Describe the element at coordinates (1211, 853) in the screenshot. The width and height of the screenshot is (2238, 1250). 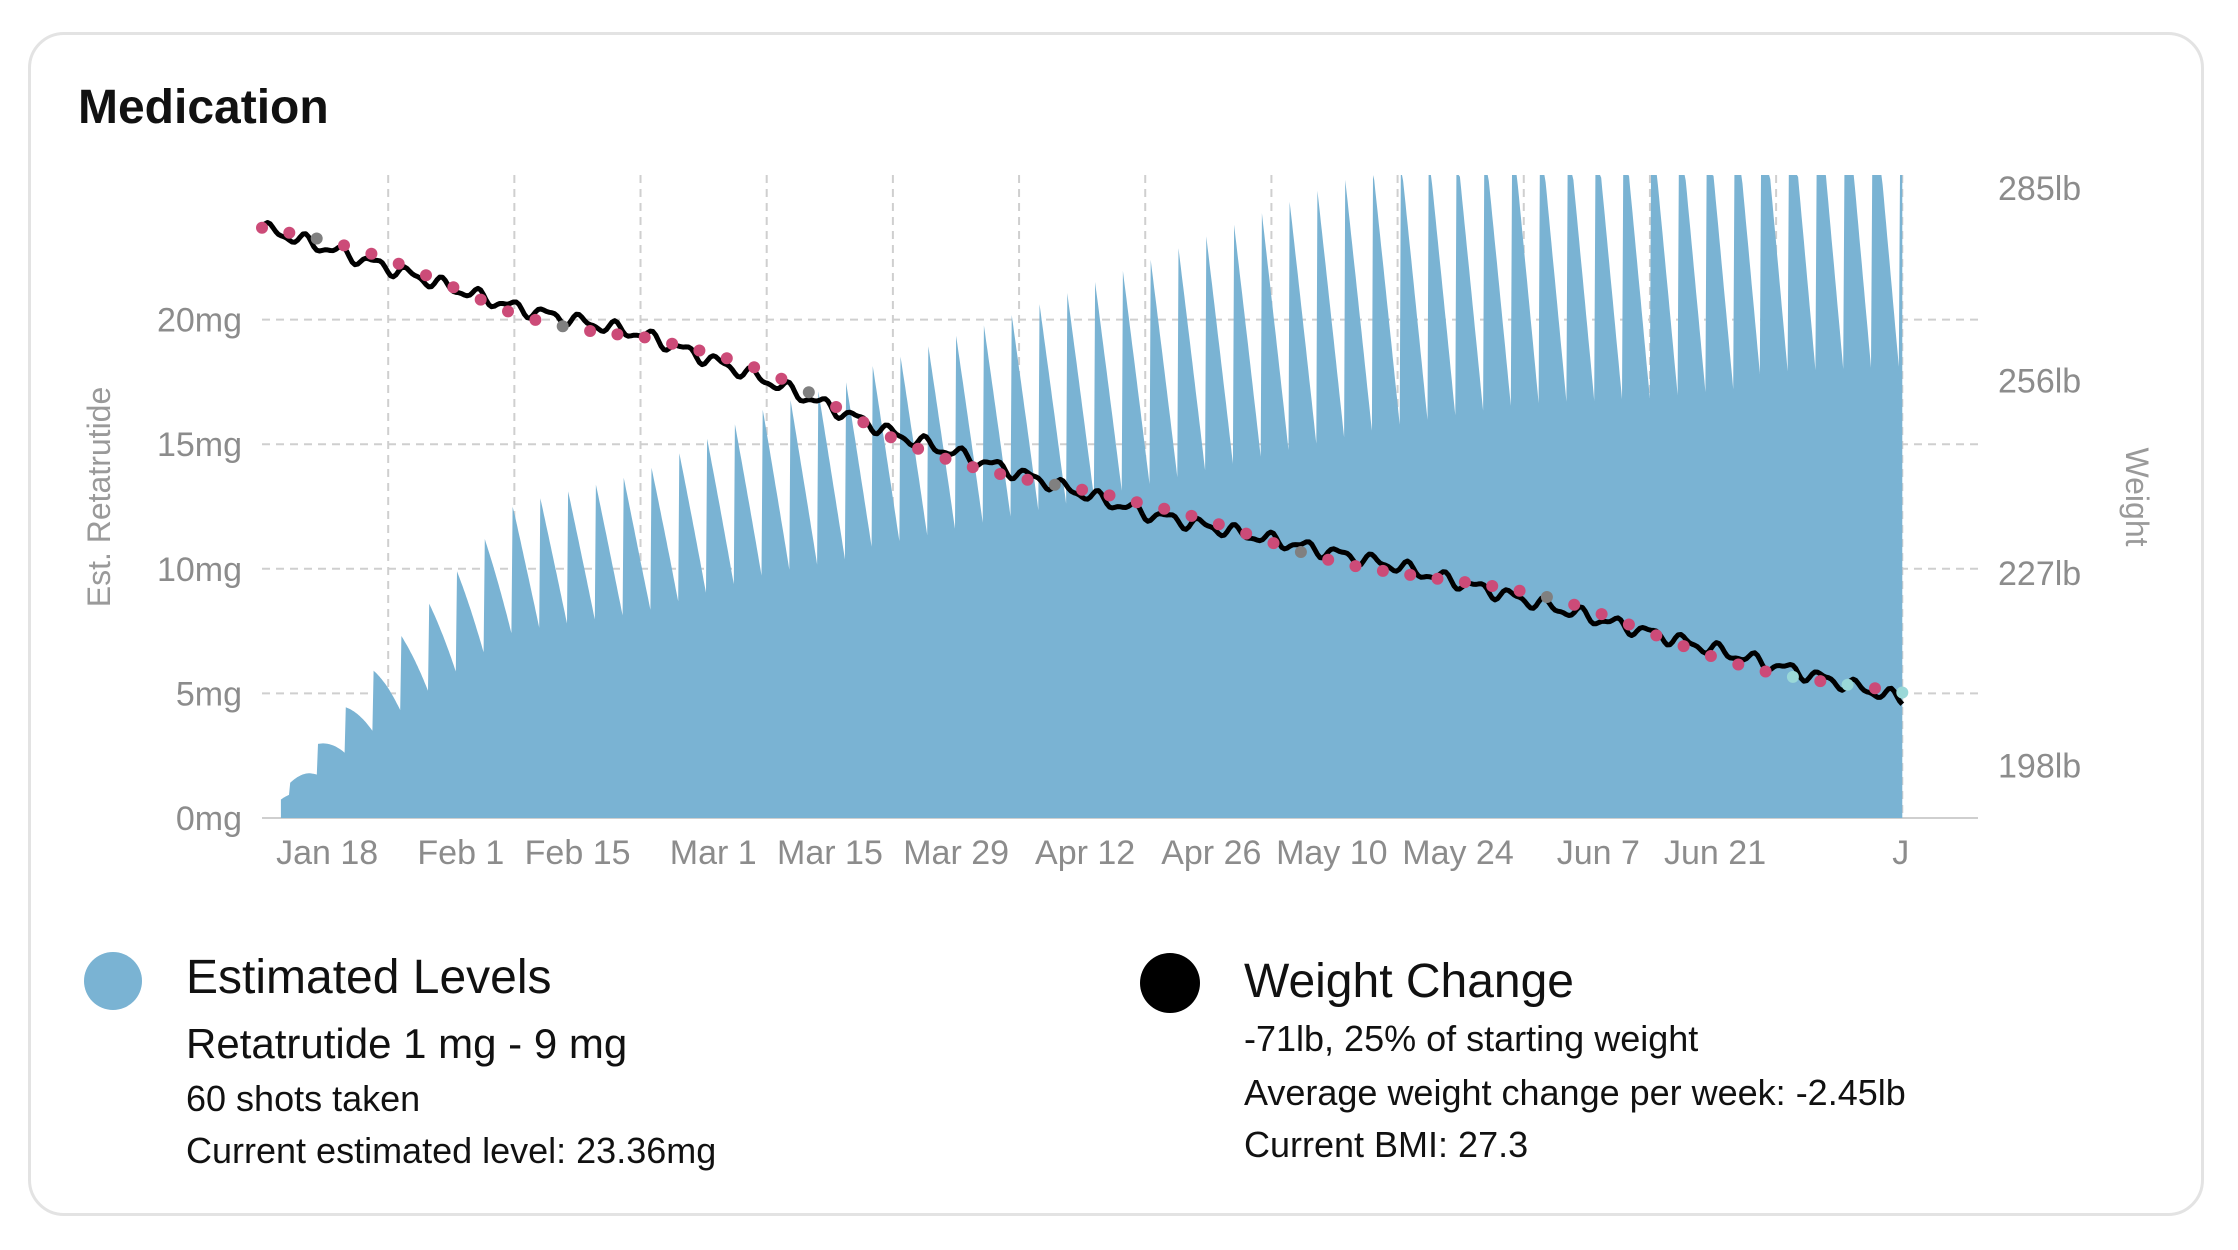
I see `x-tick-7: Apr 26` at that location.